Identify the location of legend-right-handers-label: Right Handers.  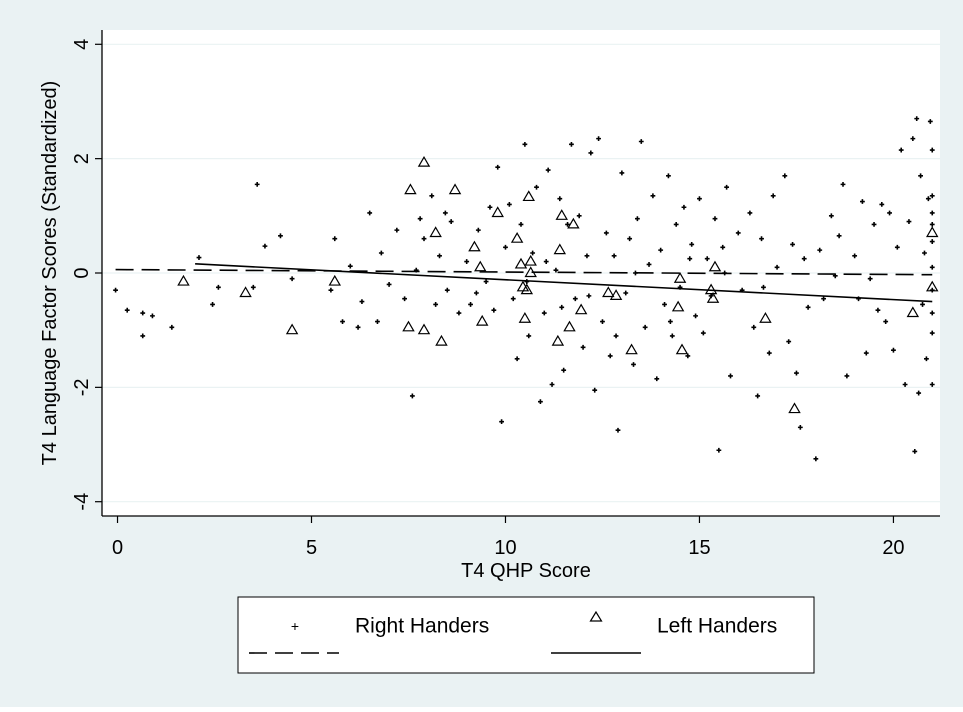
(422, 626).